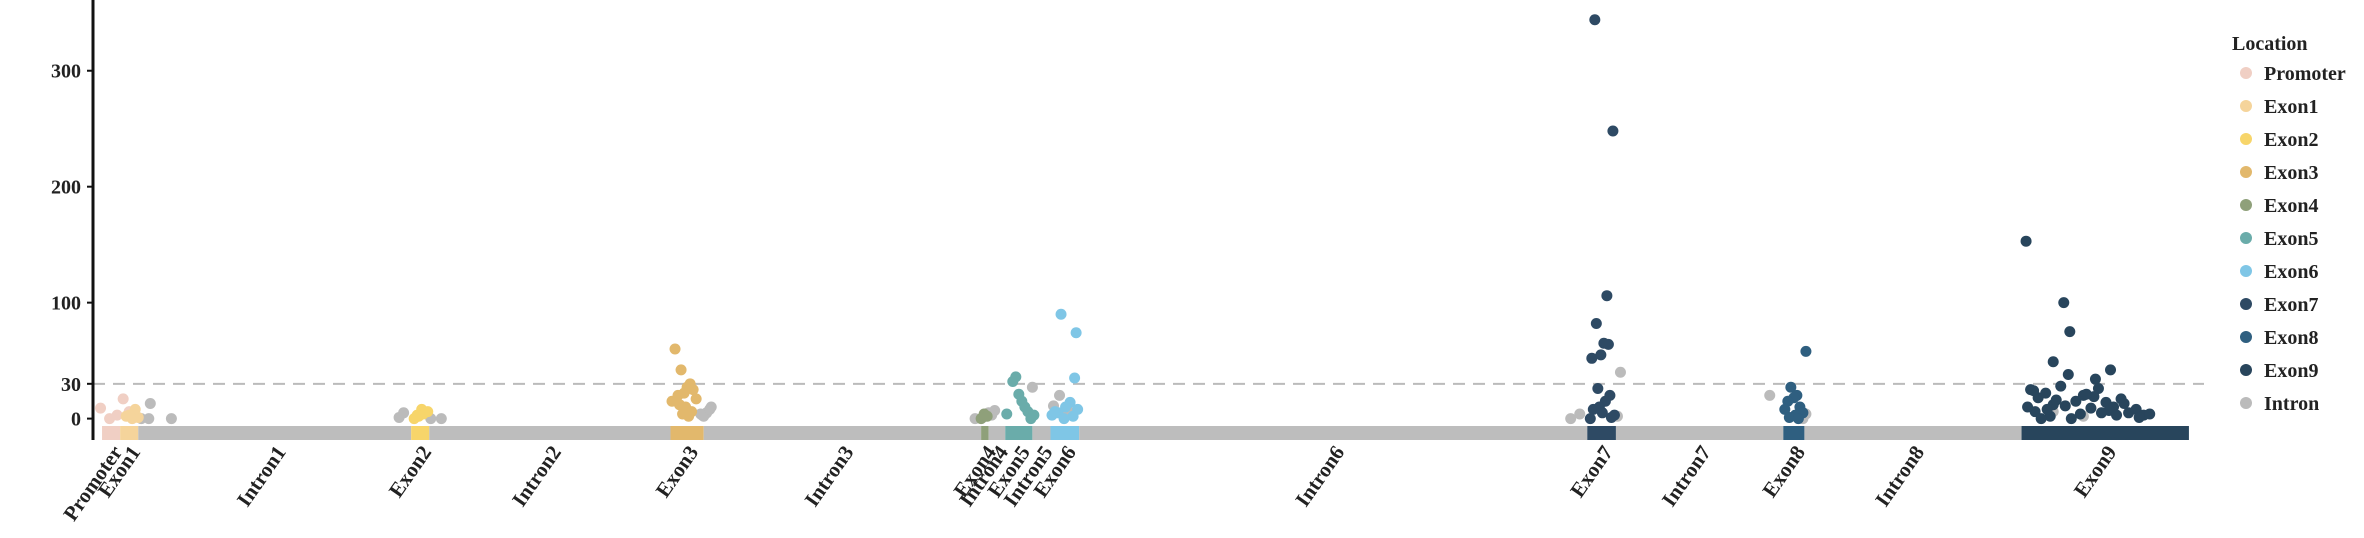 Image resolution: width=2364 pixels, height=538 pixels. What do you see at coordinates (2291, 371) in the screenshot?
I see `legend-label: Exon9` at bounding box center [2291, 371].